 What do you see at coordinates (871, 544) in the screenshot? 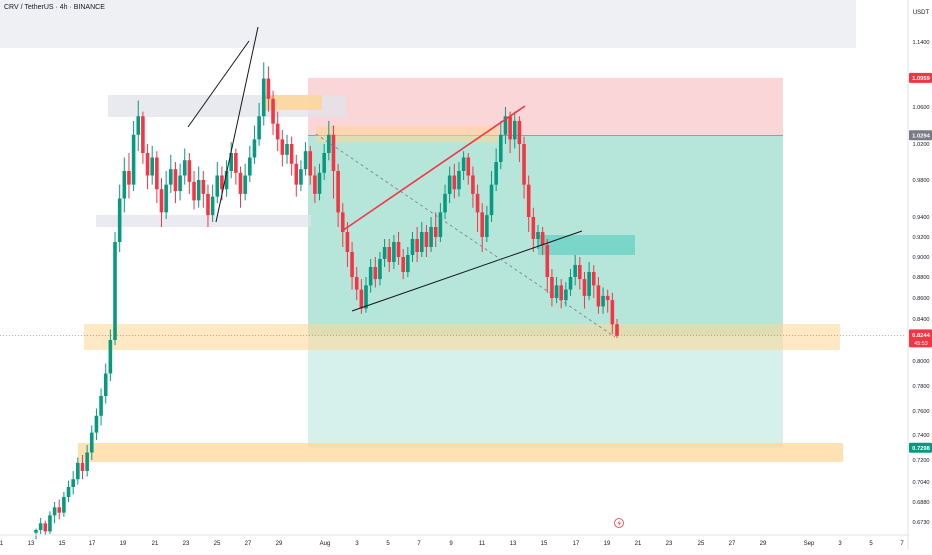
I see `time-tick: 5` at bounding box center [871, 544].